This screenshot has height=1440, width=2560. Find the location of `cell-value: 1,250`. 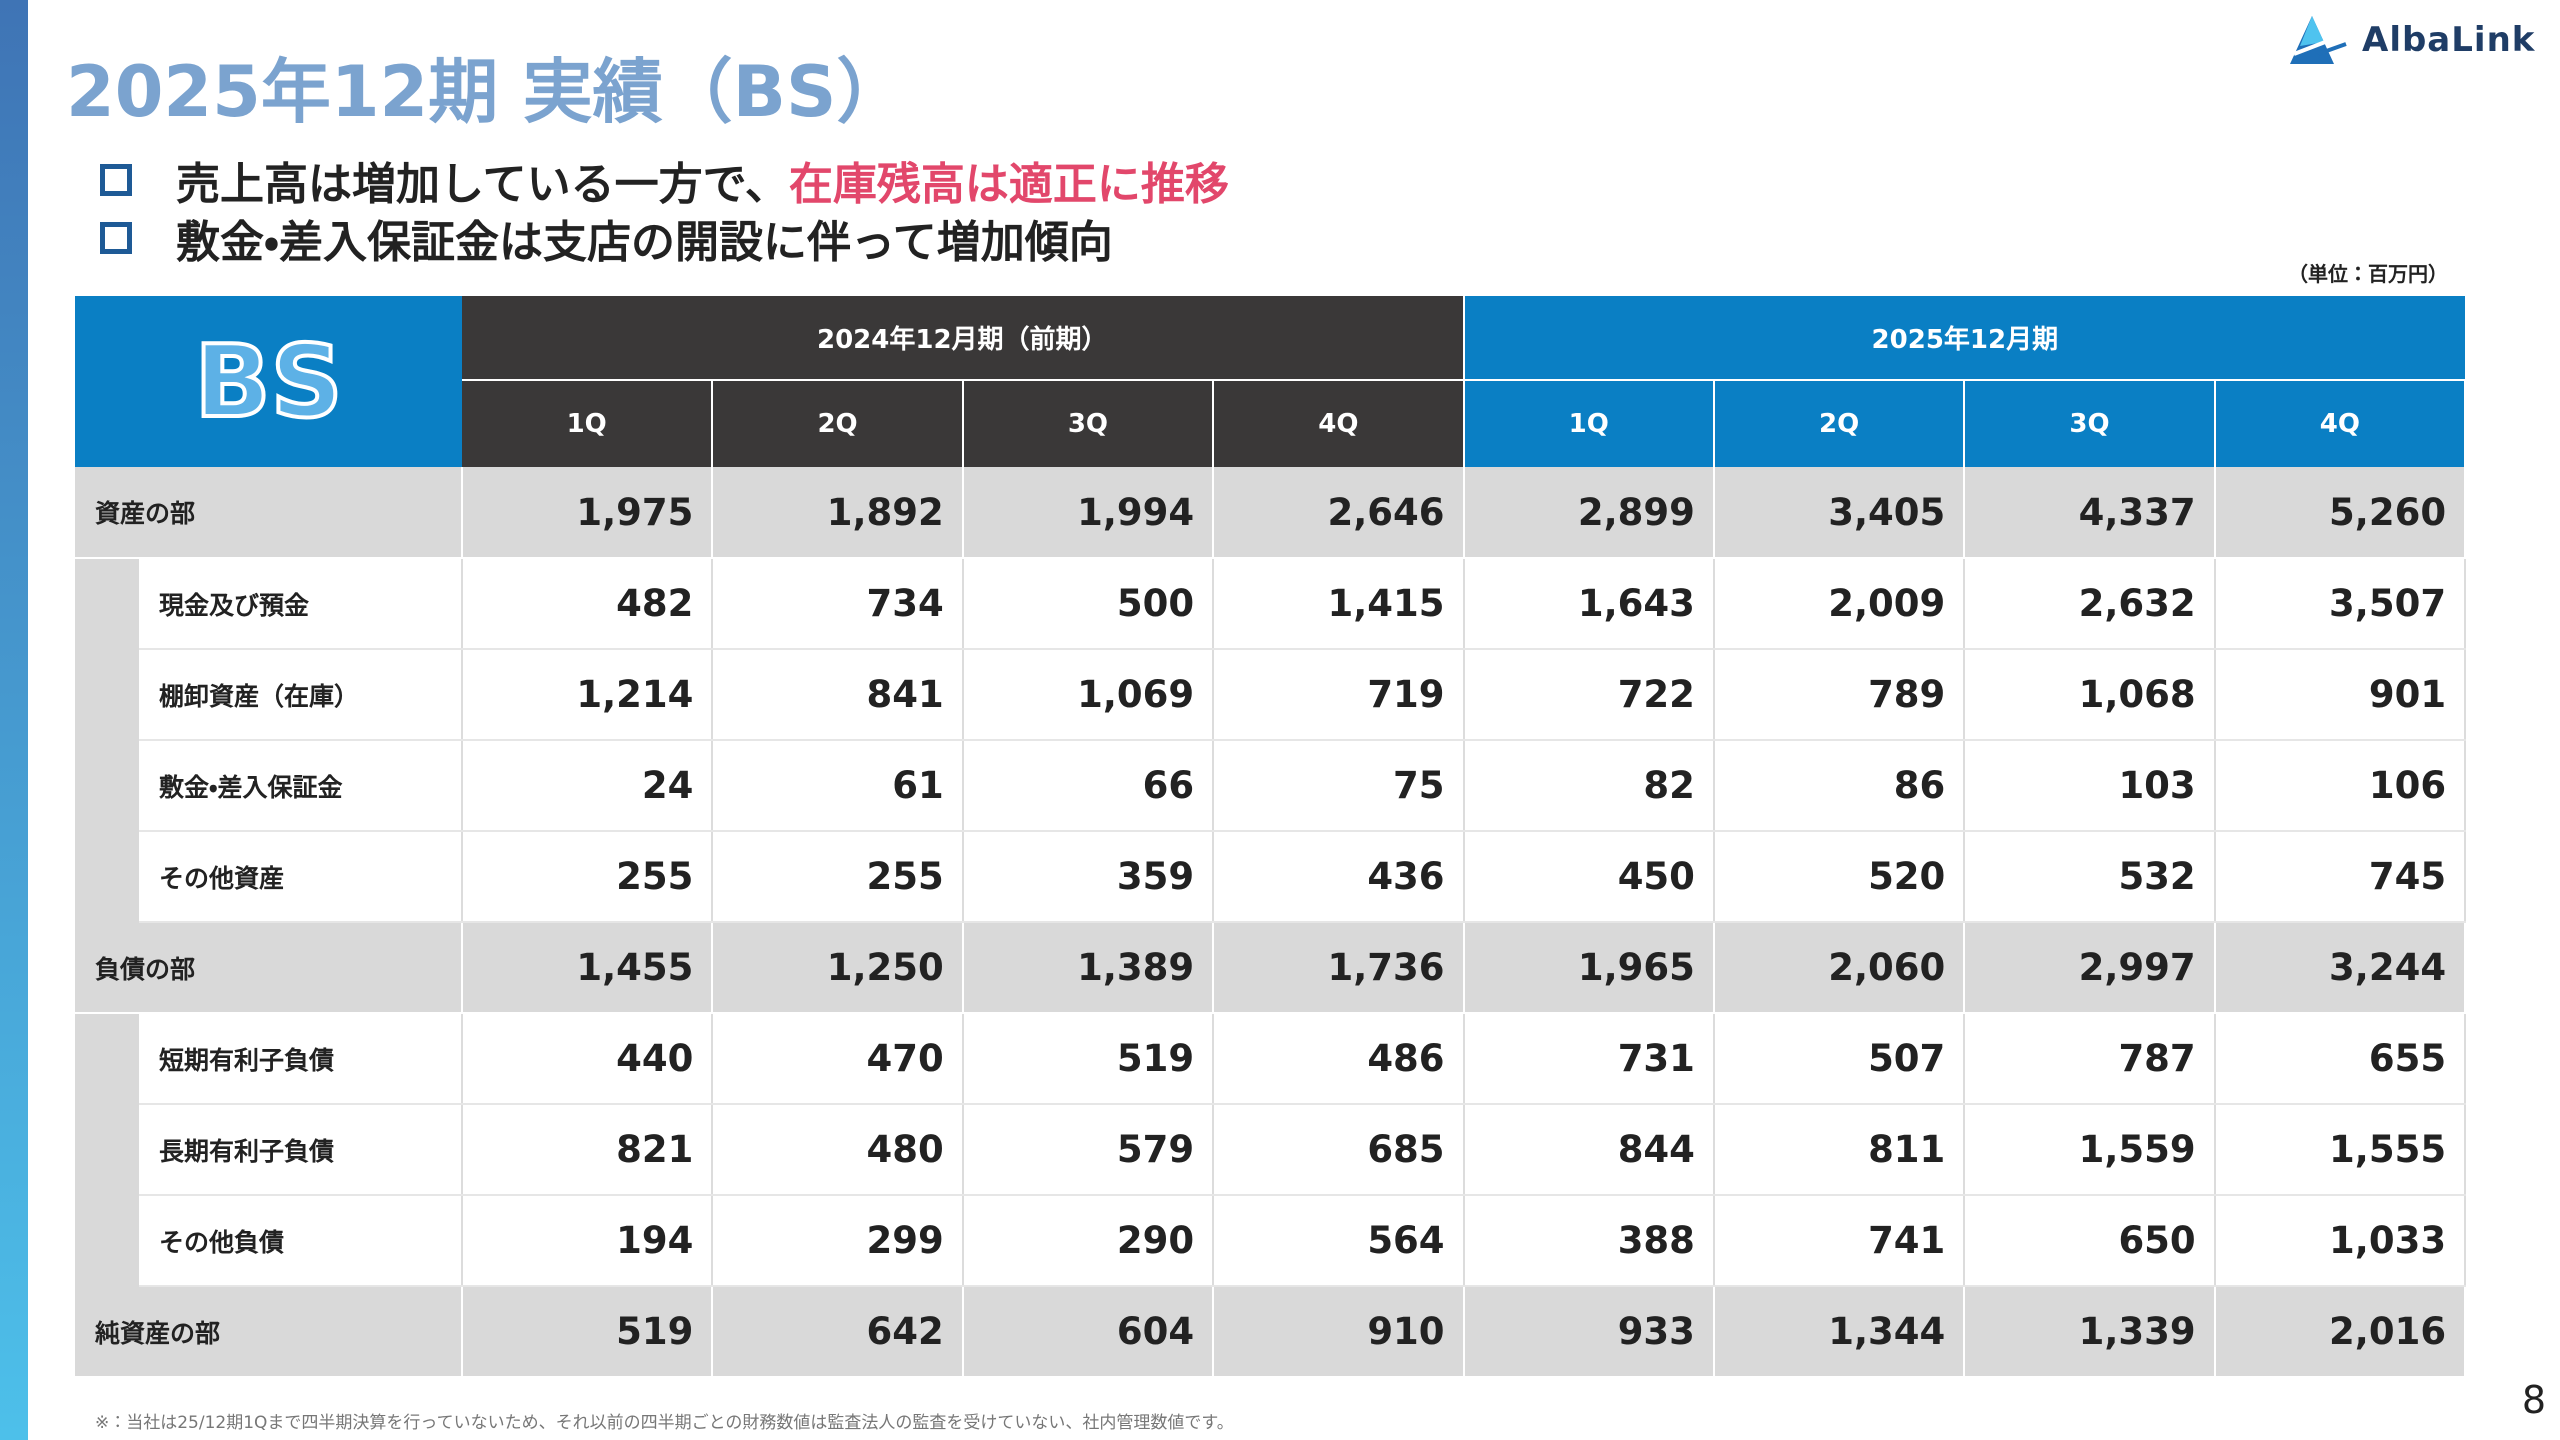

cell-value: 1,250 is located at coordinates (838, 968).